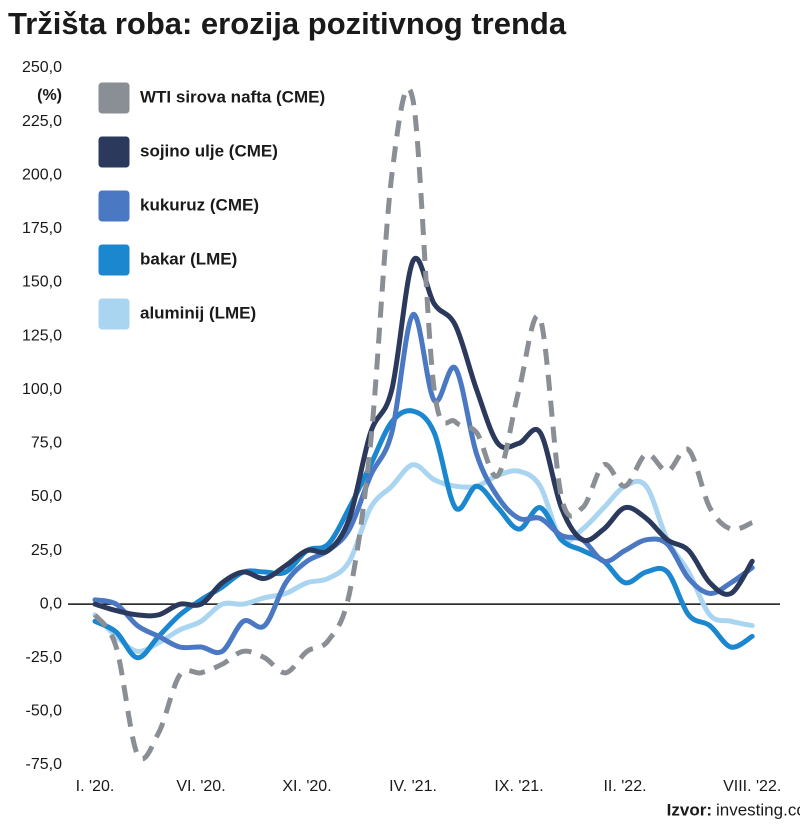 The width and height of the screenshot is (800, 834). Describe the element at coordinates (42, 121) in the screenshot. I see `y-tick-label: 225,0` at that location.